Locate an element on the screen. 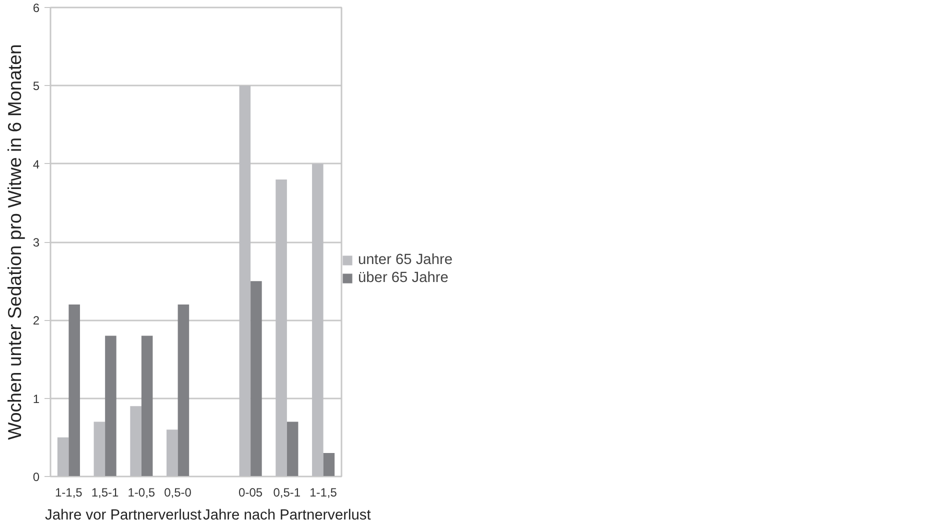 The width and height of the screenshot is (949, 526). legend-label: über 65 Jahre is located at coordinates (403, 278).